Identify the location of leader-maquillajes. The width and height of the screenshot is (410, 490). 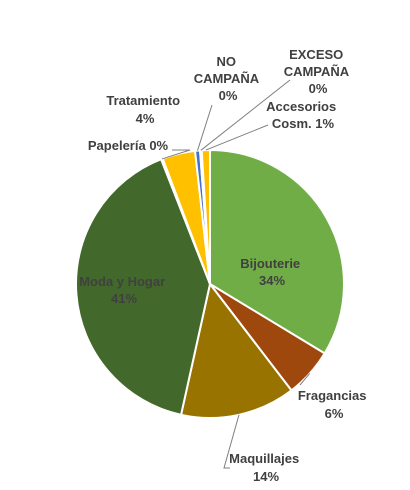
(231, 441).